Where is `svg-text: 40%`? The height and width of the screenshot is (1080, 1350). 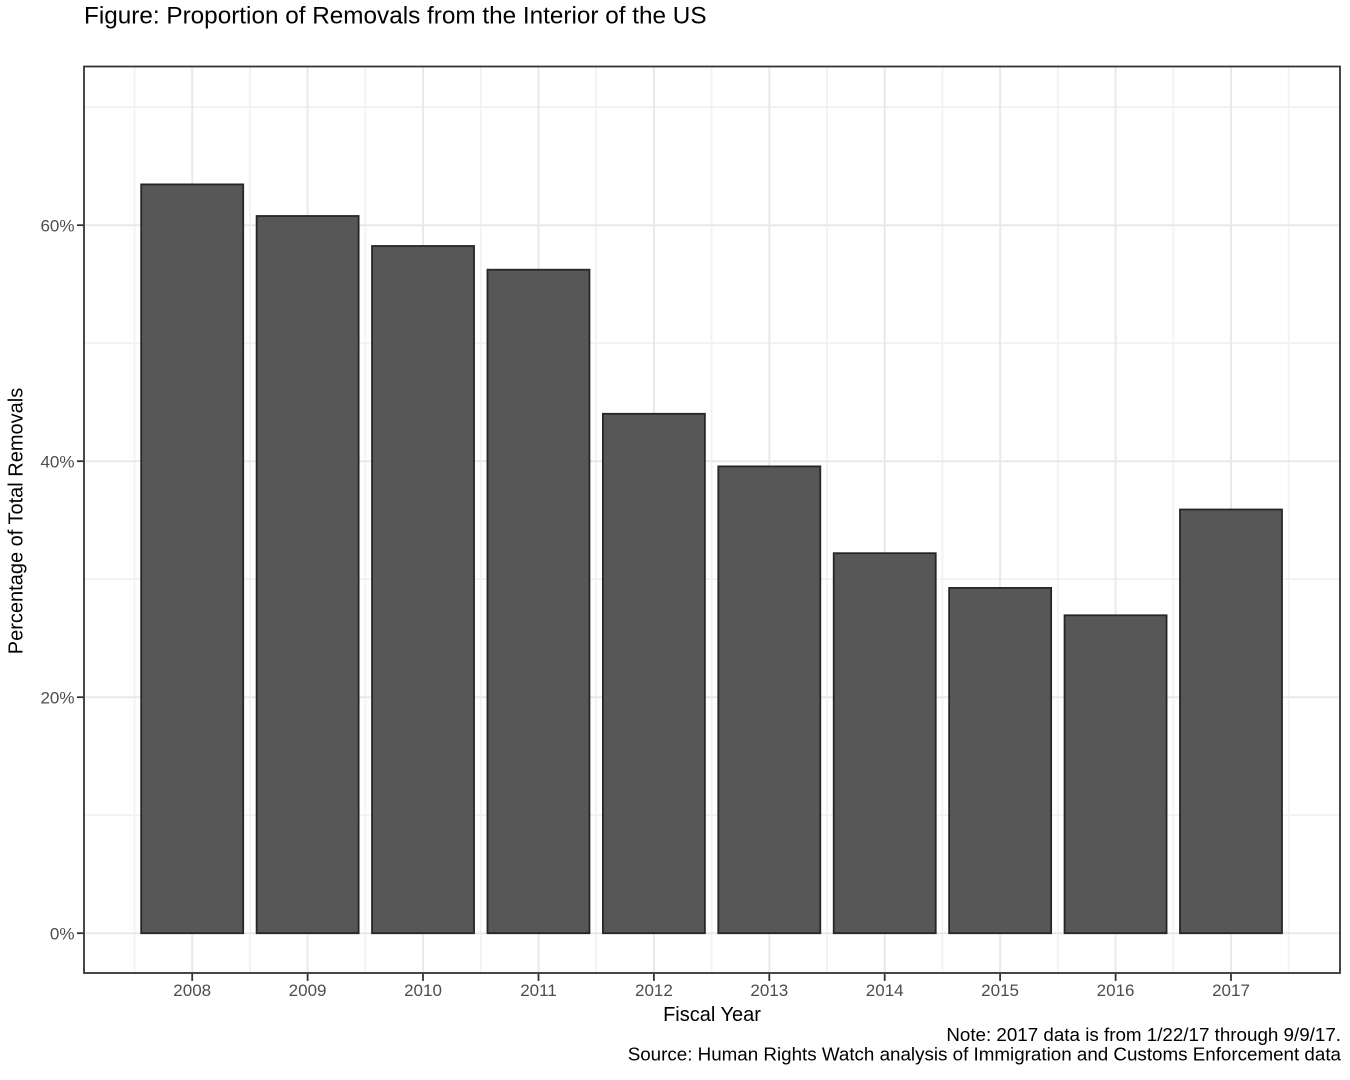 svg-text: 40% is located at coordinates (57, 461).